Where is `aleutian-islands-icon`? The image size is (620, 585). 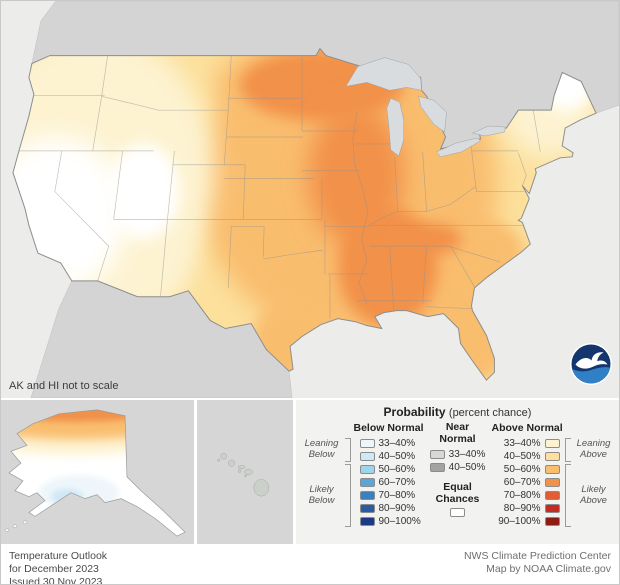 aleutian-islands-icon is located at coordinates (16, 526).